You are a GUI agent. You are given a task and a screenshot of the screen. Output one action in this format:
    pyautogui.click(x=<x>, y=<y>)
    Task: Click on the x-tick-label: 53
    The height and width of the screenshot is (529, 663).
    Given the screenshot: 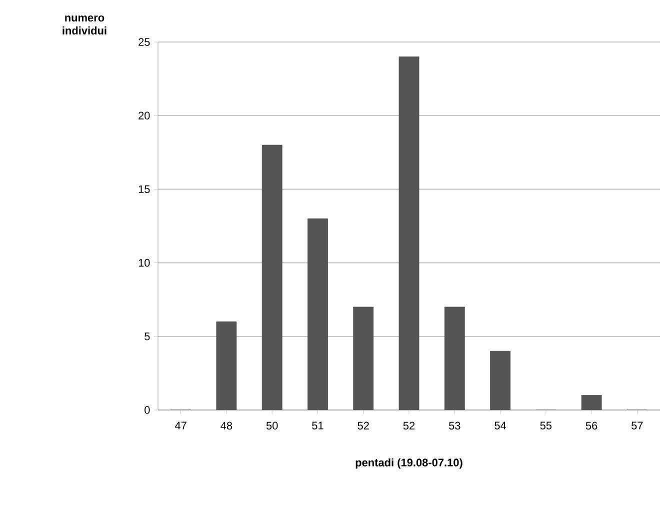 What is the action you would take?
    pyautogui.click(x=454, y=426)
    